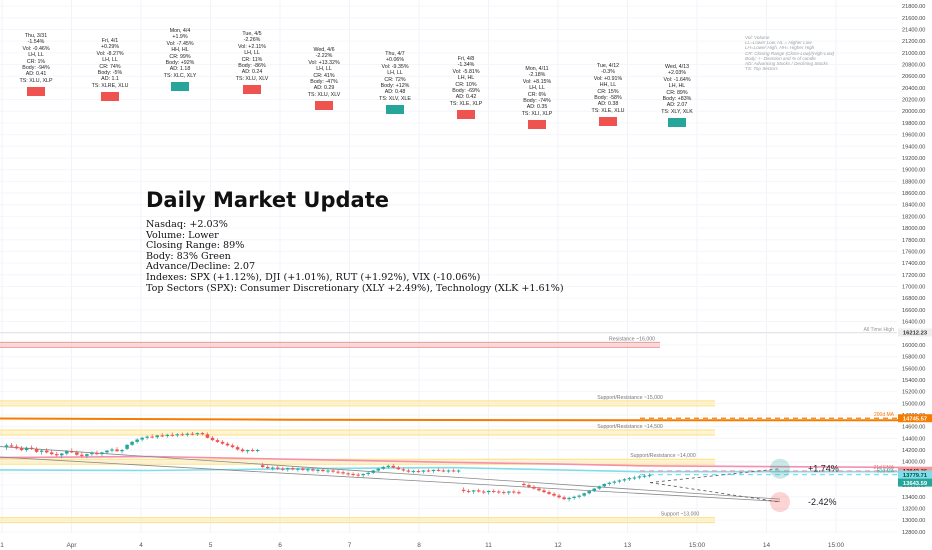  Describe the element at coordinates (252, 78) in the screenshot. I see `day-card-line: TS: XLU, XLV` at that location.